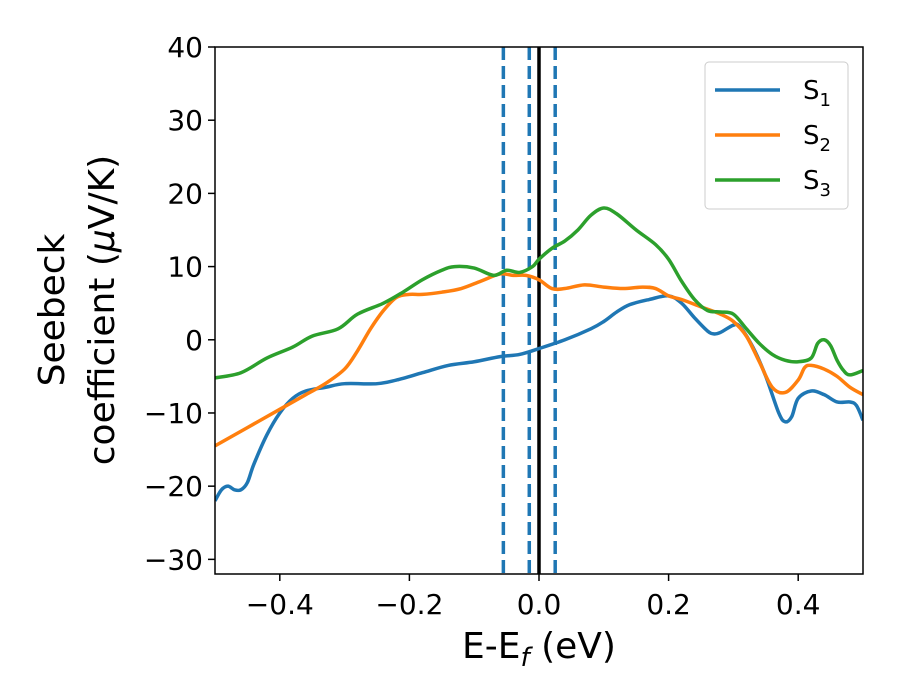 Image resolution: width=900 pixels, height=700 pixels. I want to click on x-axis-label: E-Ef (eV), so click(539, 649).